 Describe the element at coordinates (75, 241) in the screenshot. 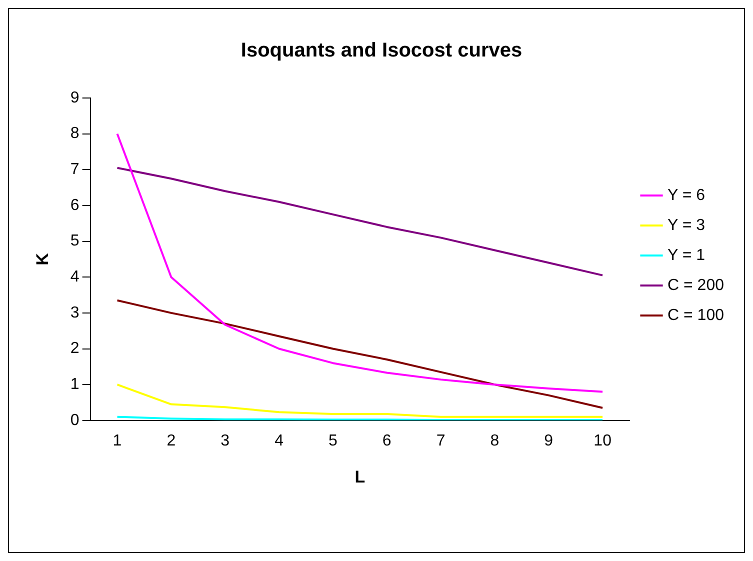

I see `y-tick-label: 5` at that location.